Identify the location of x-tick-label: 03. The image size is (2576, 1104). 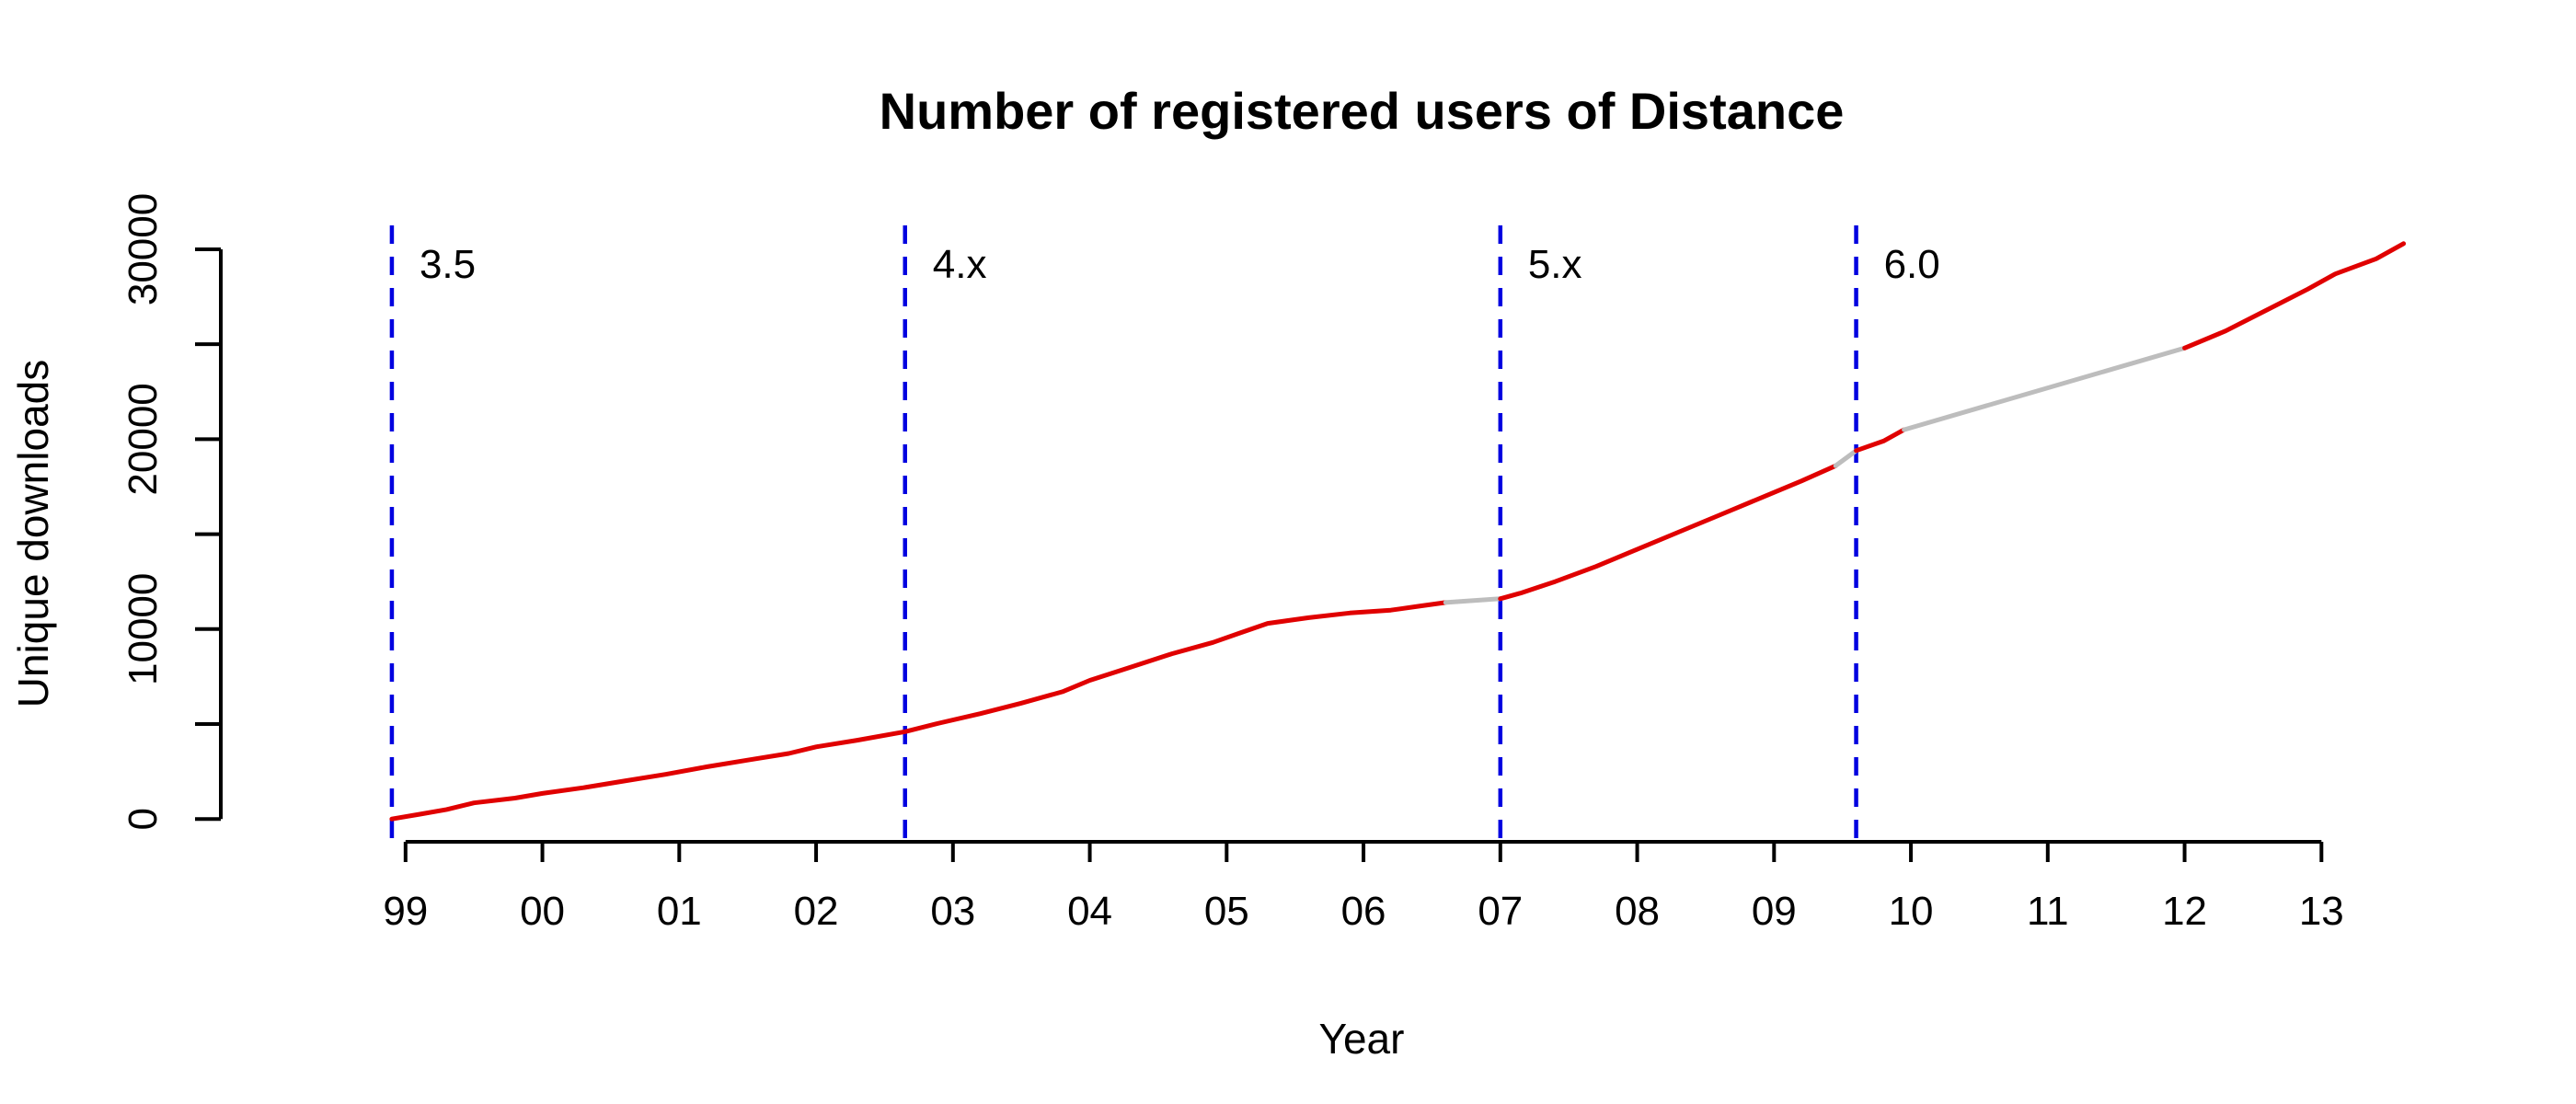
(952, 911).